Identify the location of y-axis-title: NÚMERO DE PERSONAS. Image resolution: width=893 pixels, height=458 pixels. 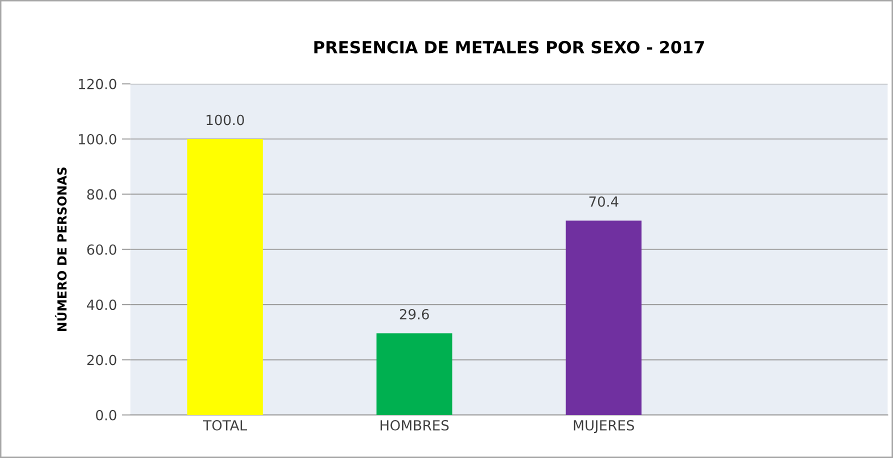
(60, 250).